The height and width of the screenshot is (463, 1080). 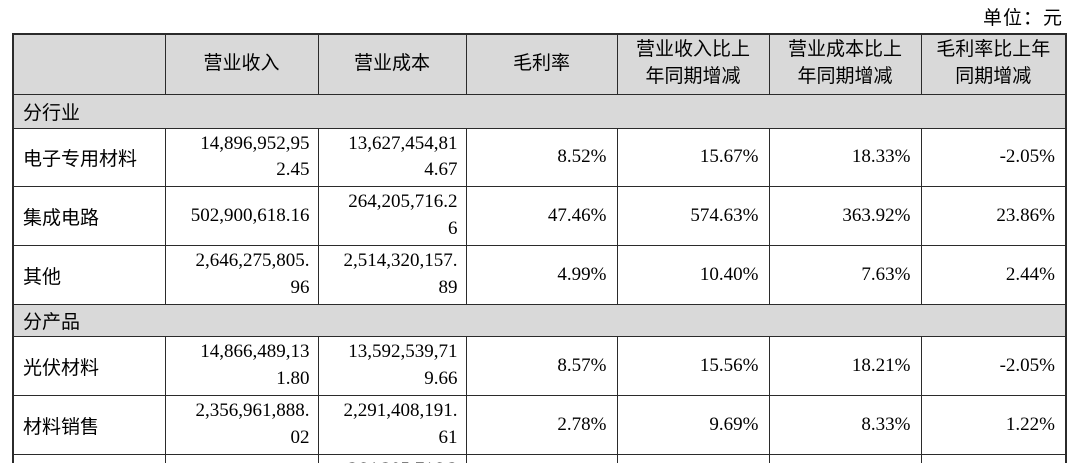 I want to click on section-header-product: 分产品, so click(x=539, y=321).